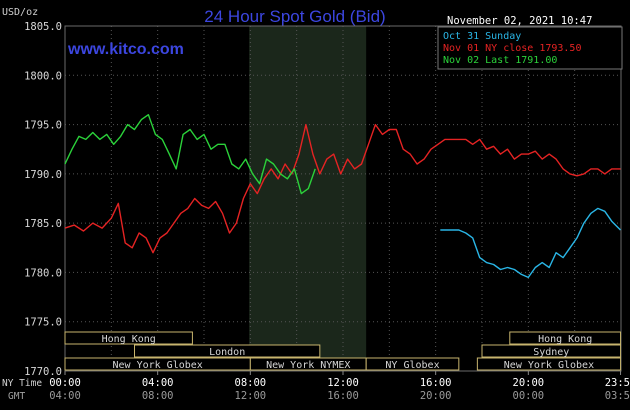 The image size is (630, 410). I want to click on y-tick-label: 1795.0, so click(43, 126).